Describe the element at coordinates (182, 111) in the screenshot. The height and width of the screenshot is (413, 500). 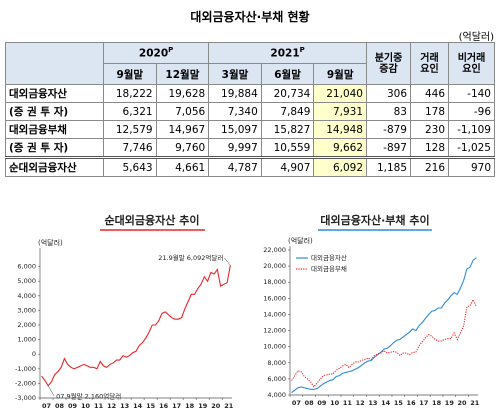
I see `cell: 7,056` at that location.